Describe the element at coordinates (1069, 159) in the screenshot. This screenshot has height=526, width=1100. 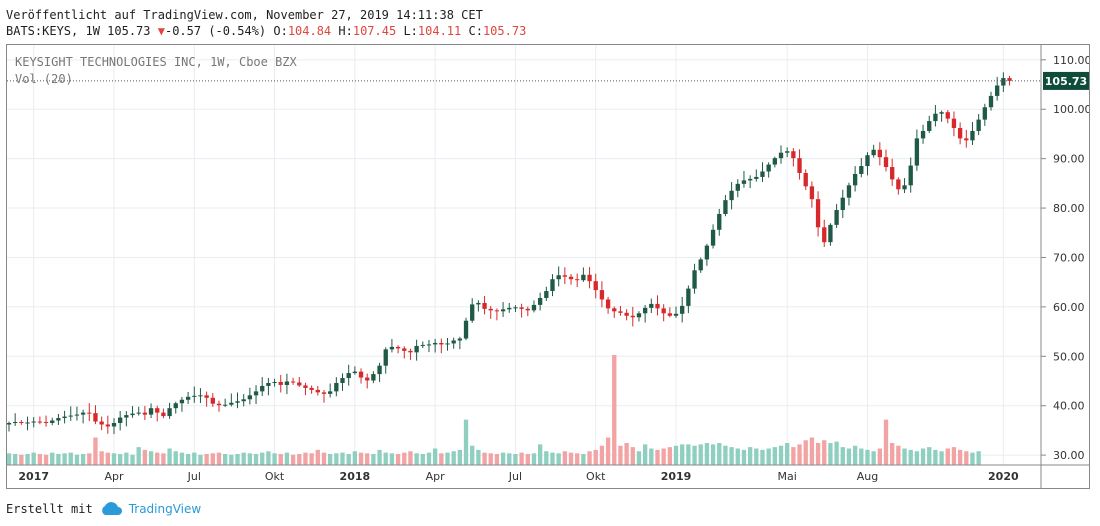
I see `y-tick-label: 90.00` at that location.